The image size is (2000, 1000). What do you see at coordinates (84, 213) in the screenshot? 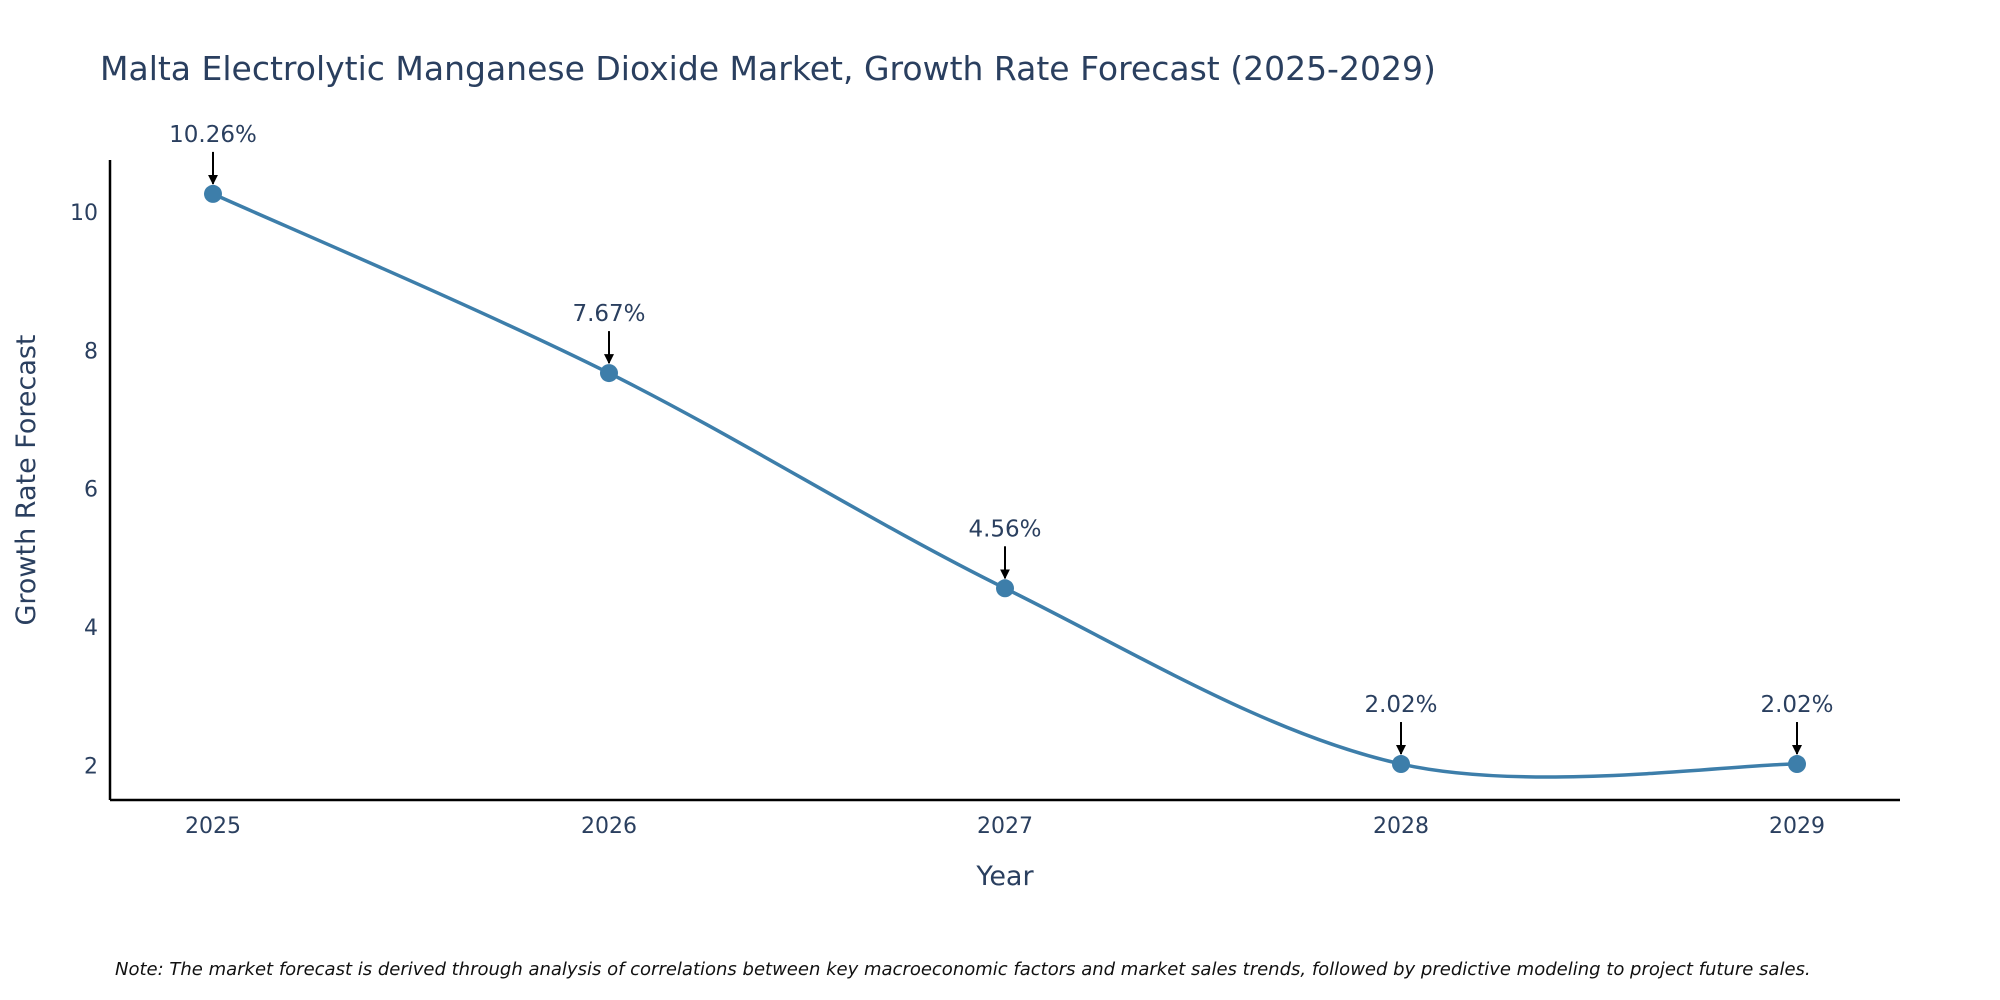
I see `y-tick-label: 10` at bounding box center [84, 213].